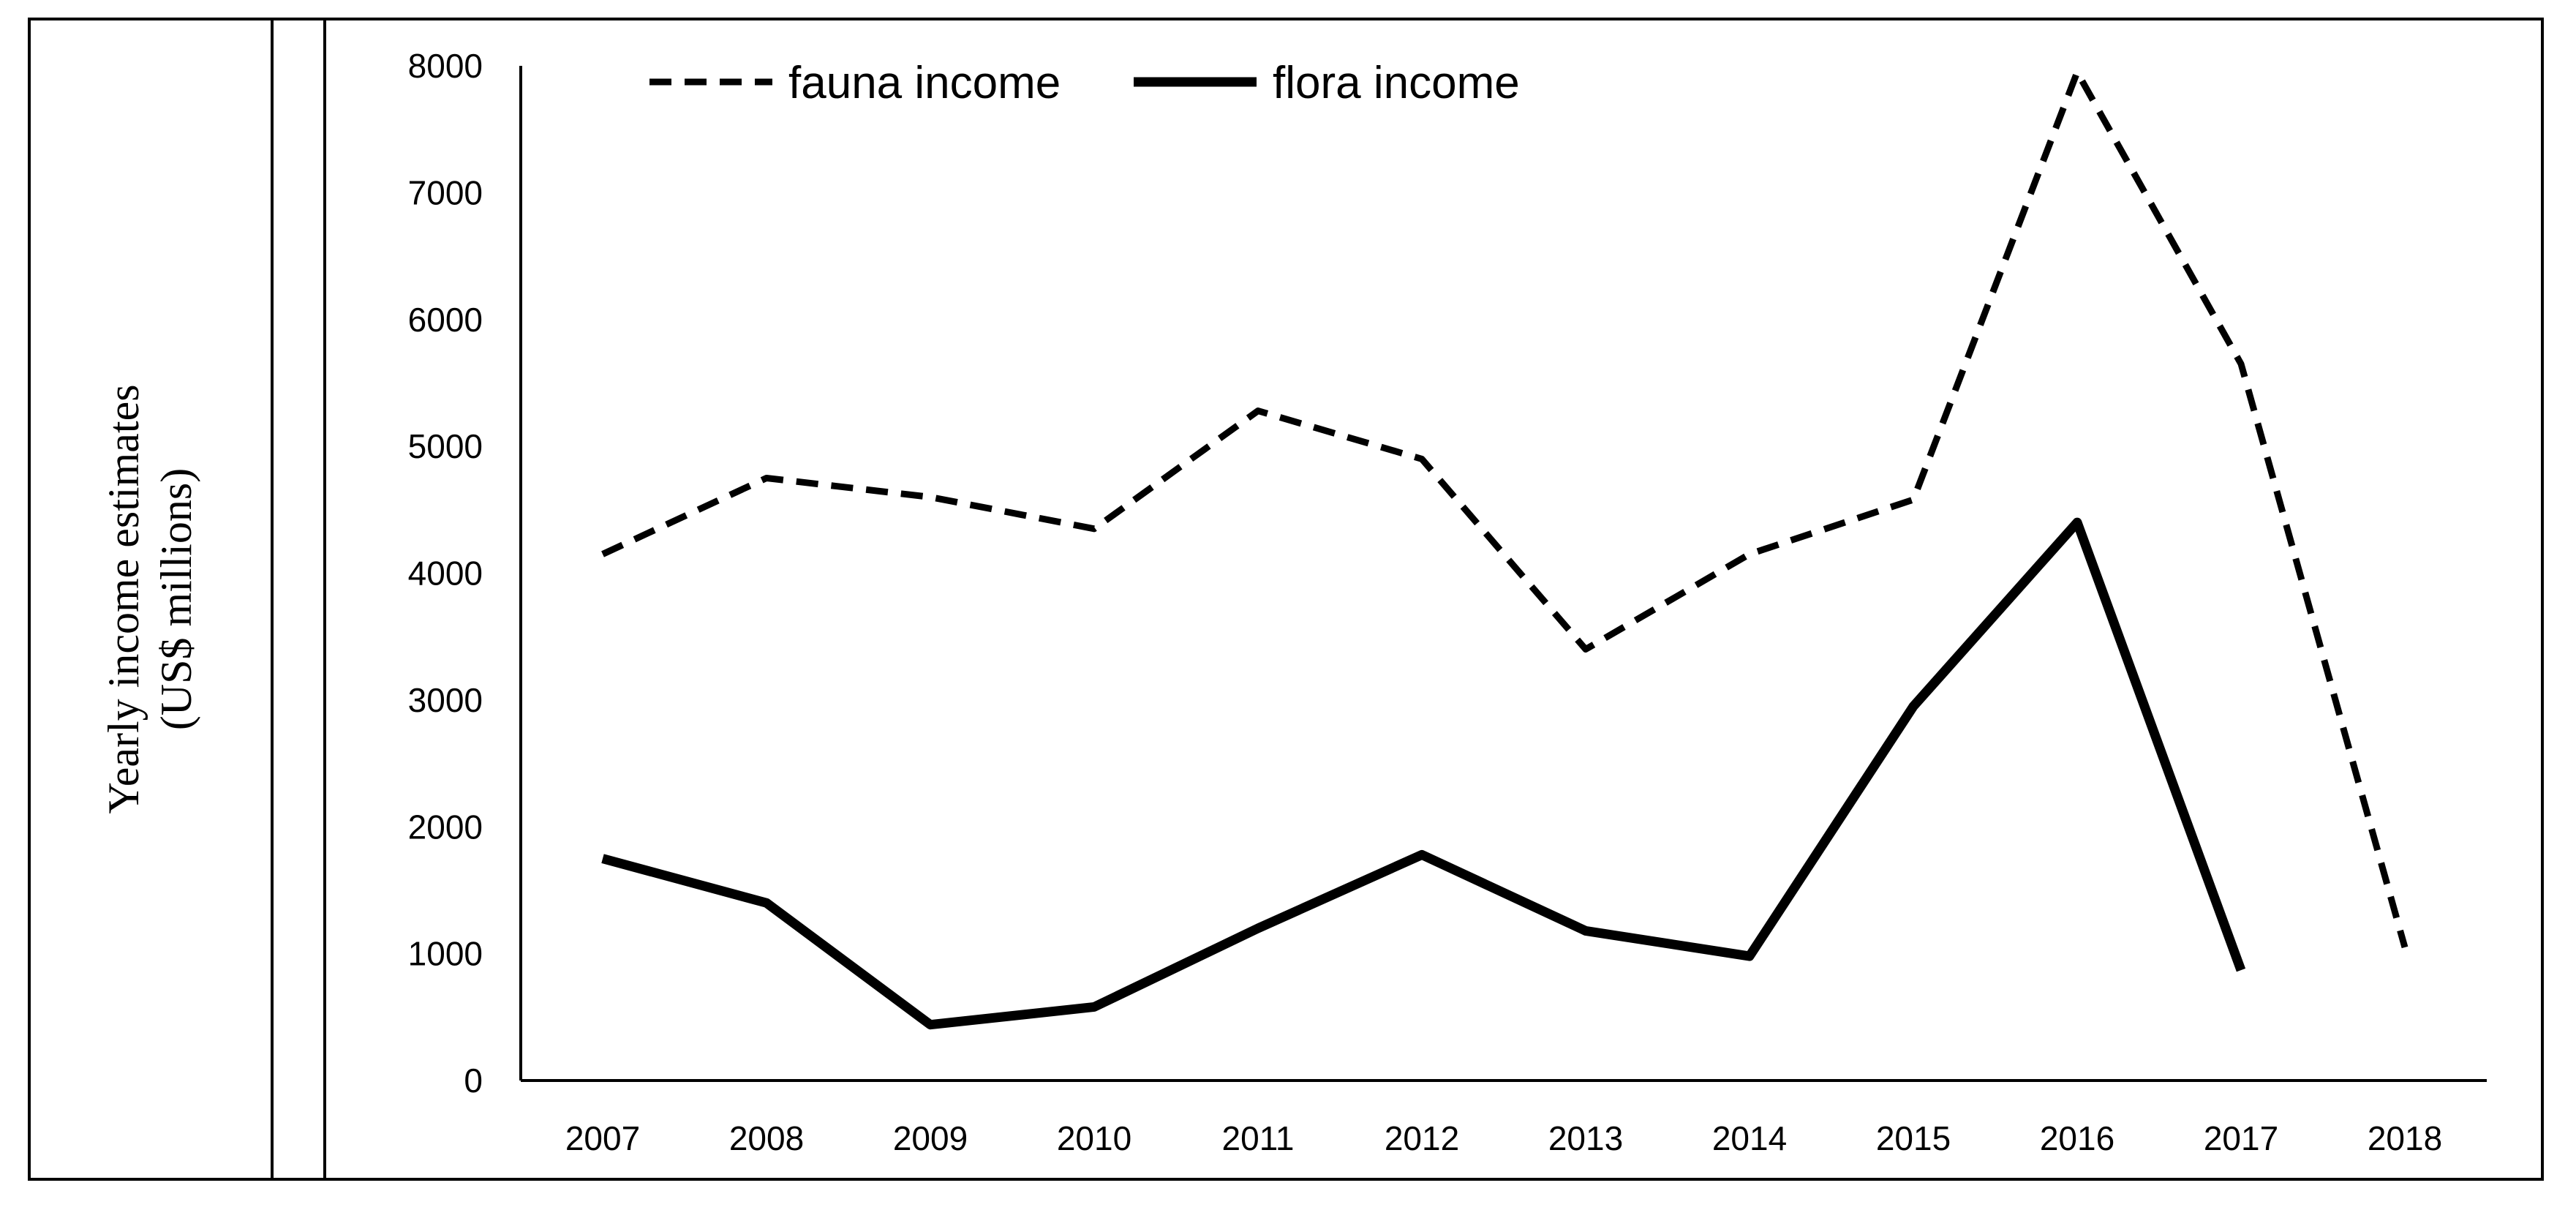 The image size is (2576, 1210). Describe the element at coordinates (1396, 83) in the screenshot. I see `legend-label: flora income` at that location.